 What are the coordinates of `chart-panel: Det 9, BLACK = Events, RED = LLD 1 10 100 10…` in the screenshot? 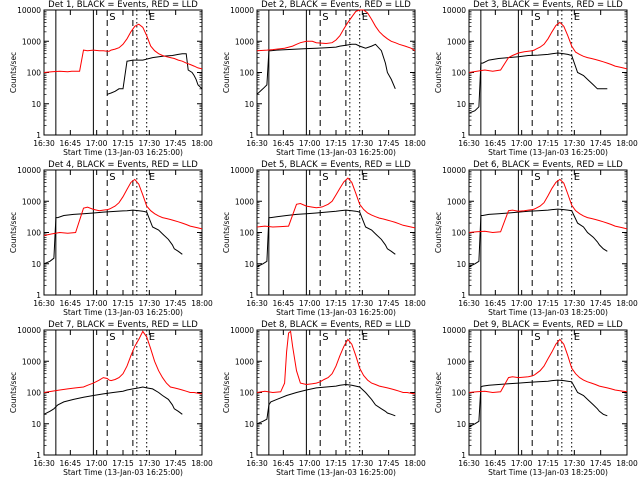 It's located at (536, 398).